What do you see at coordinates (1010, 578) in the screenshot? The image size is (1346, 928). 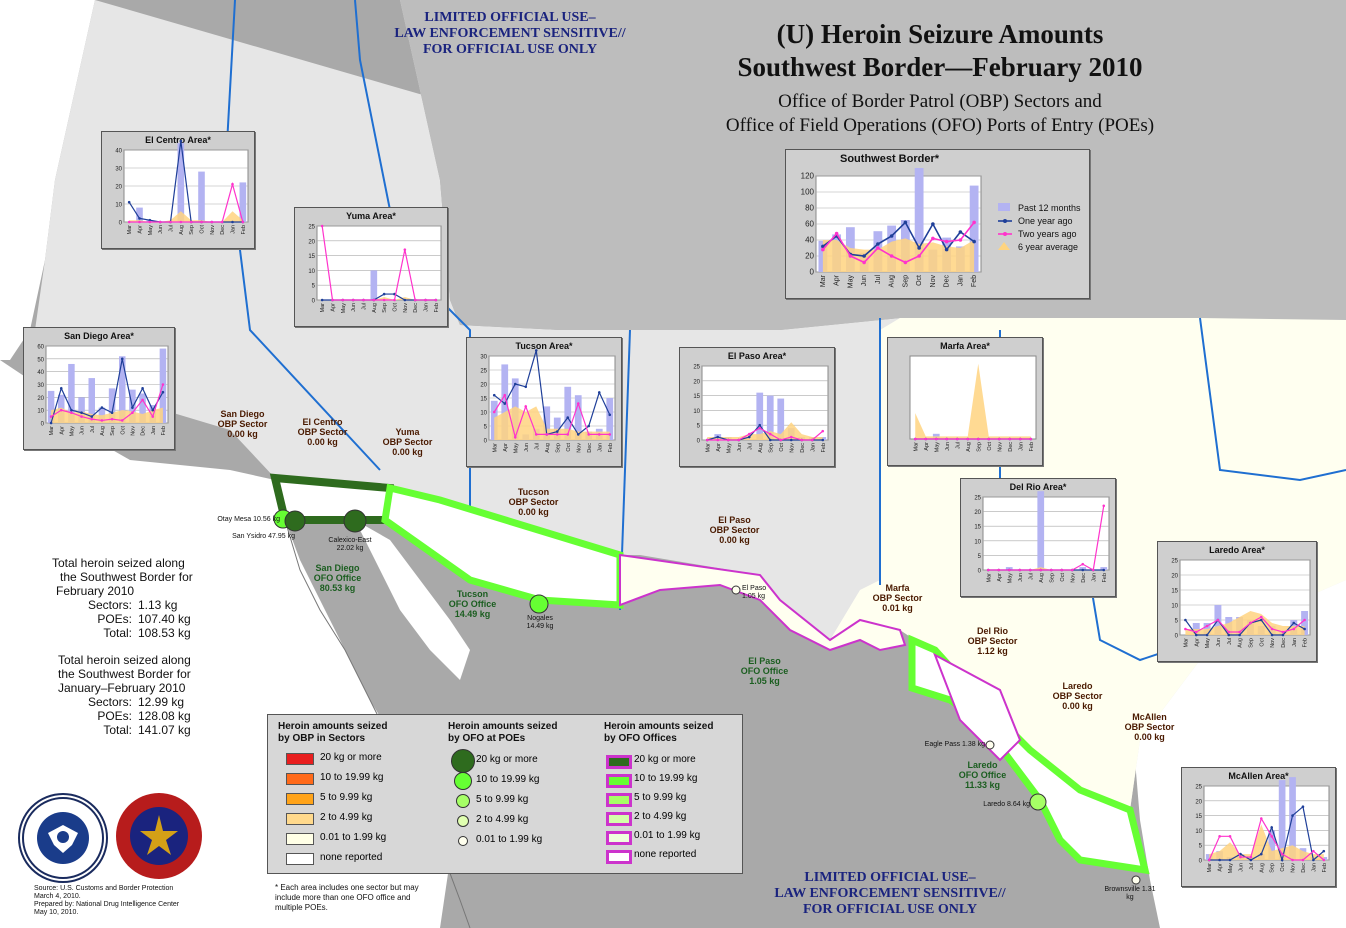 I see `x-tick-label: May` at bounding box center [1010, 578].